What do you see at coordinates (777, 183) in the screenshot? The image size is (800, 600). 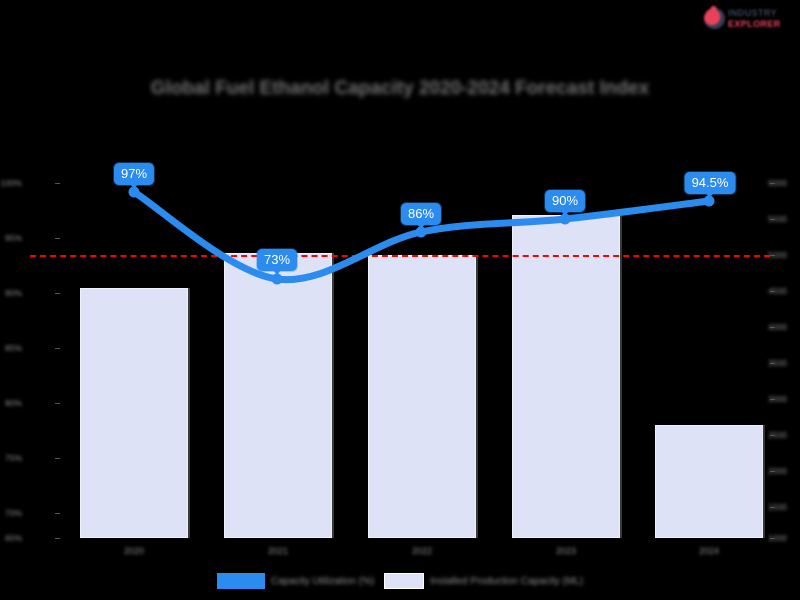 I see `y-axis-right-label: 6000` at bounding box center [777, 183].